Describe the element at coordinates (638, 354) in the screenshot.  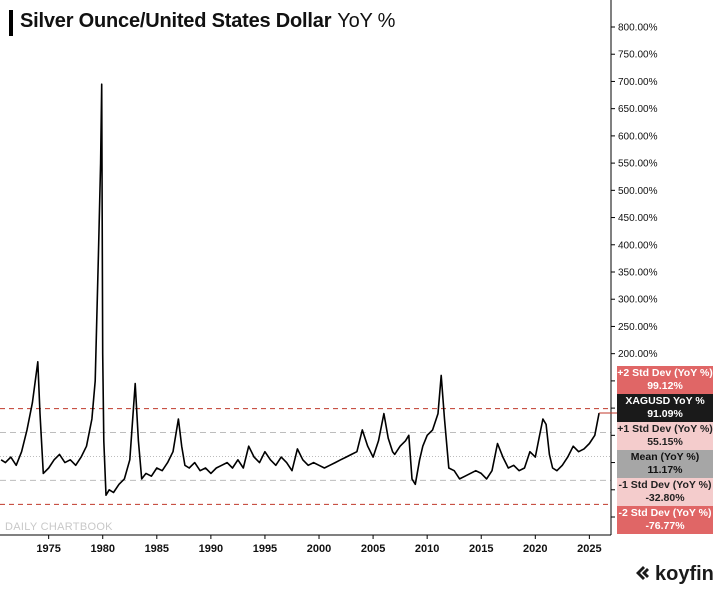
I see `y-tick-label: 200.00%` at that location.